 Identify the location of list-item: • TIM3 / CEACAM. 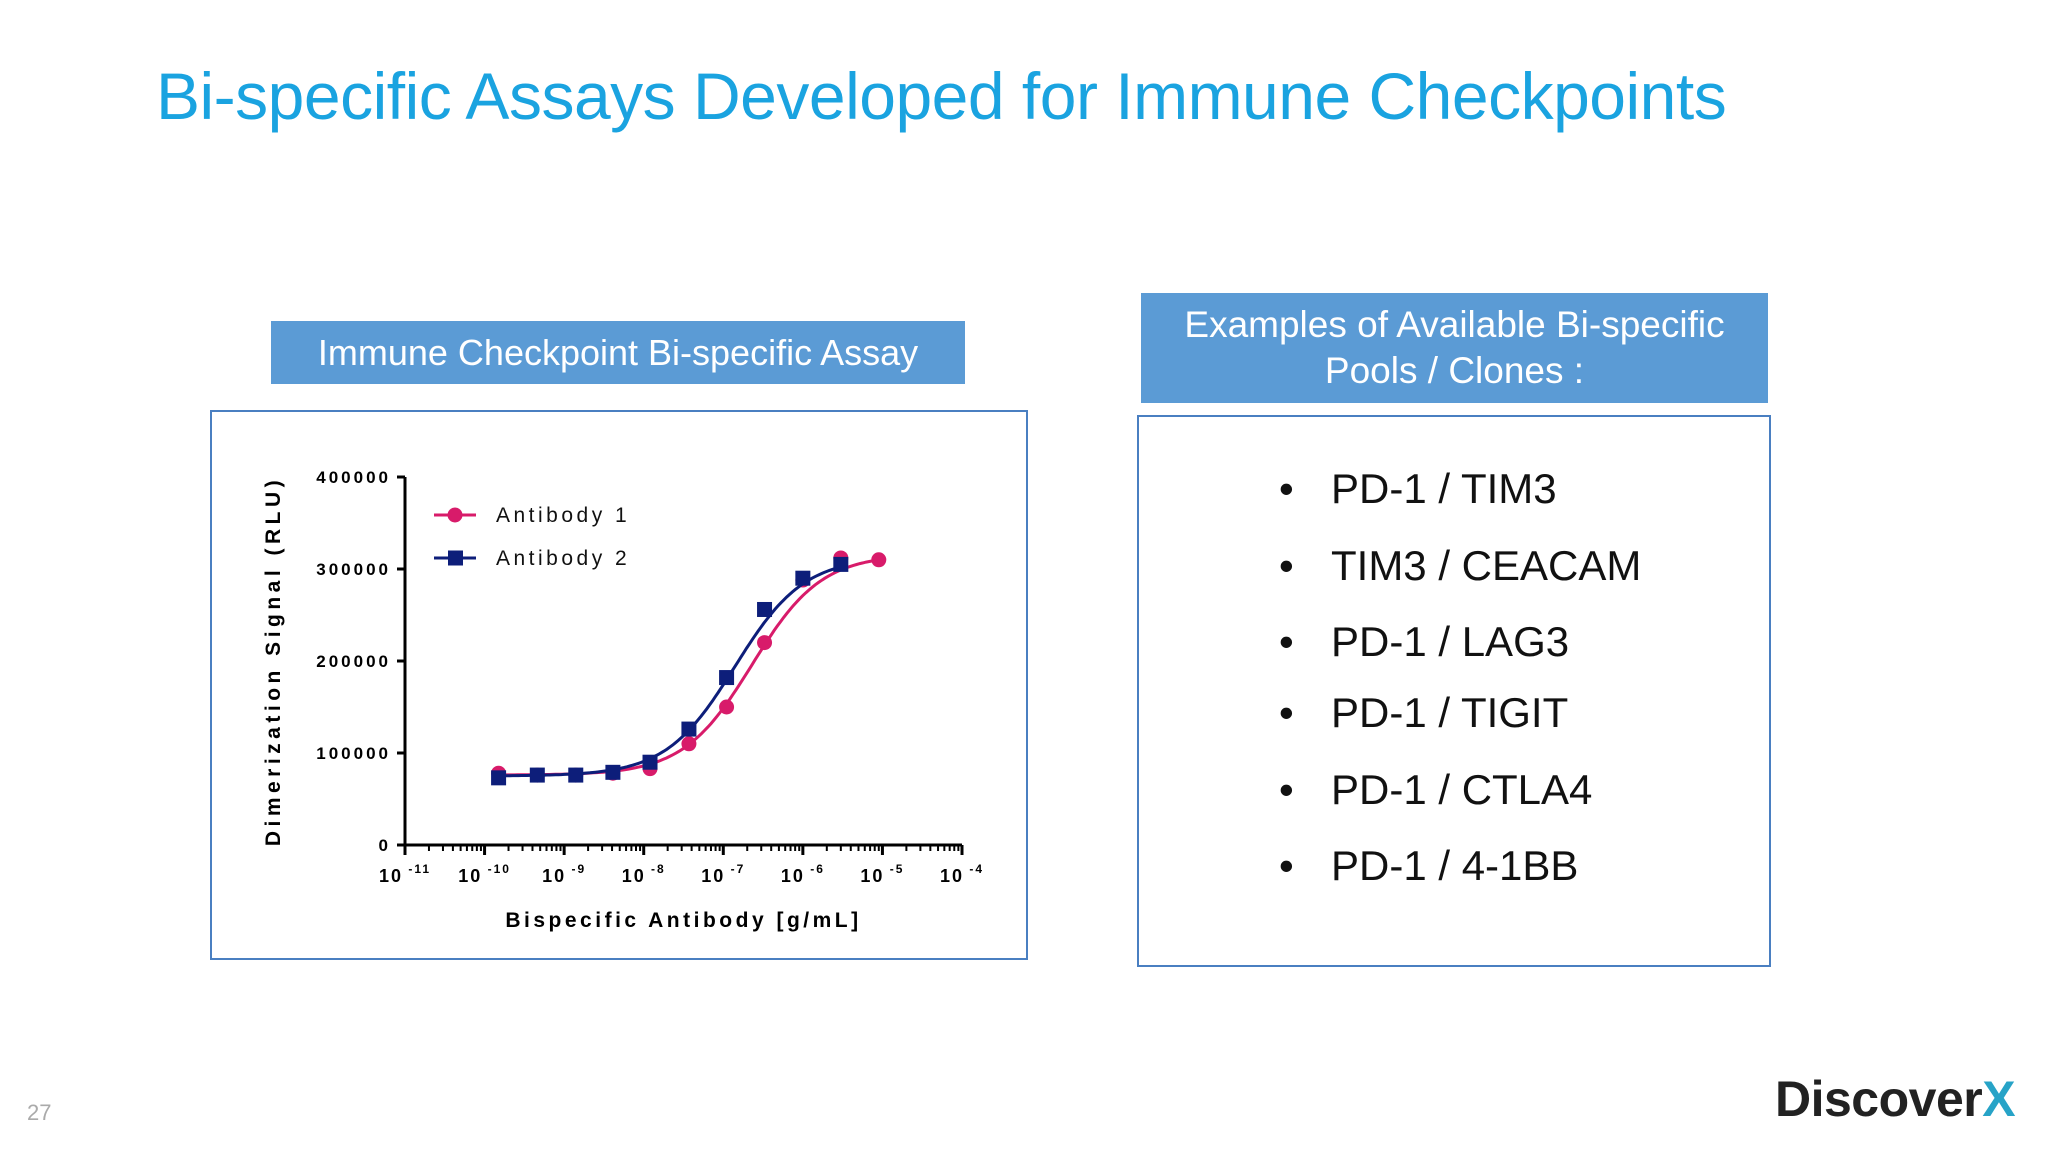
(1460, 566).